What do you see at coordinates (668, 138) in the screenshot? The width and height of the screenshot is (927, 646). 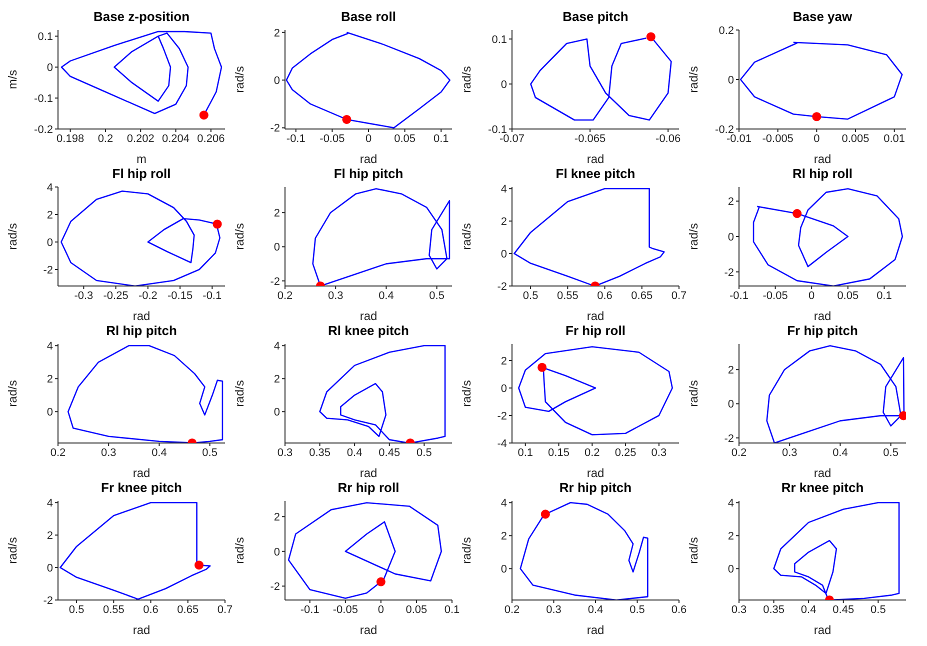 I see `x-tick-label: -0.06` at bounding box center [668, 138].